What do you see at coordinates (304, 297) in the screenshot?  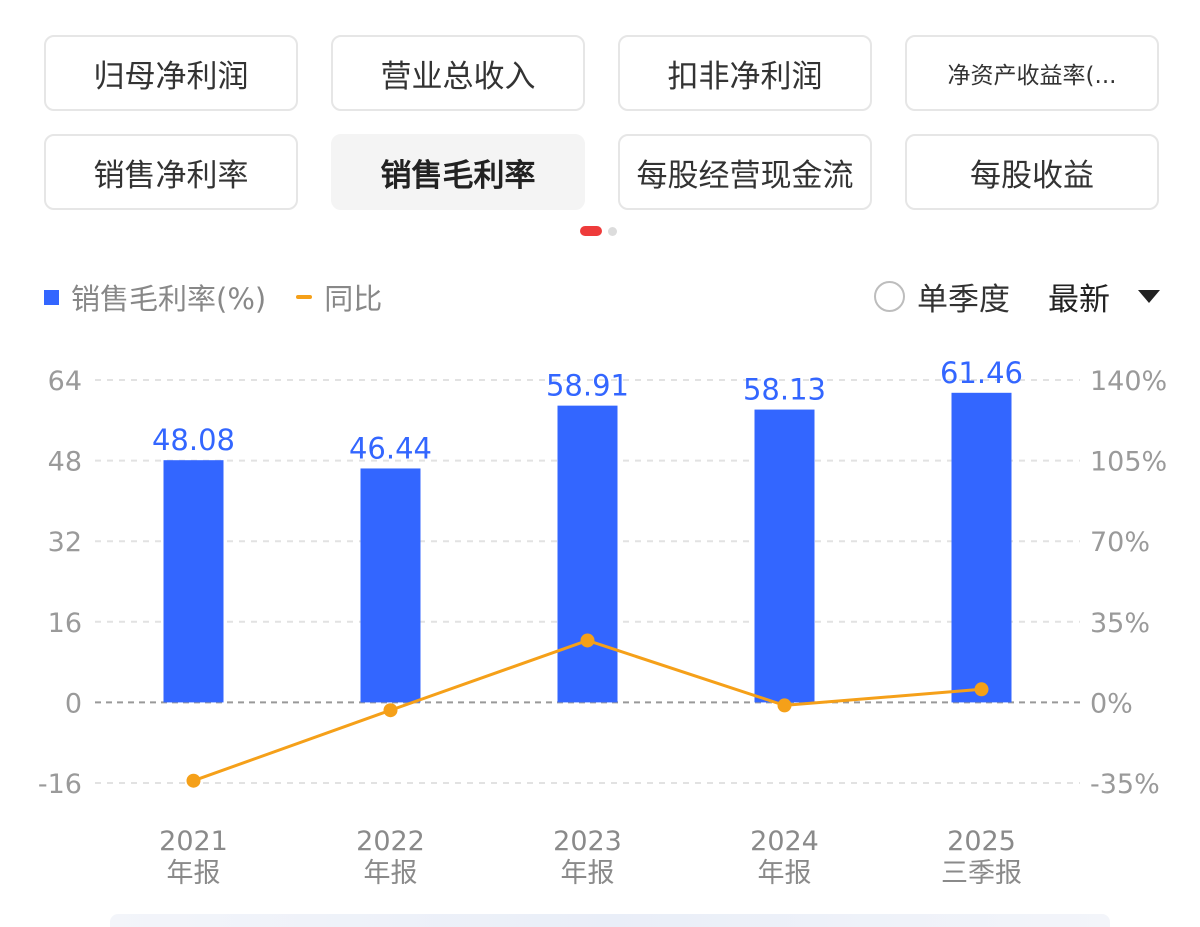 I see `line-legend-swatch` at bounding box center [304, 297].